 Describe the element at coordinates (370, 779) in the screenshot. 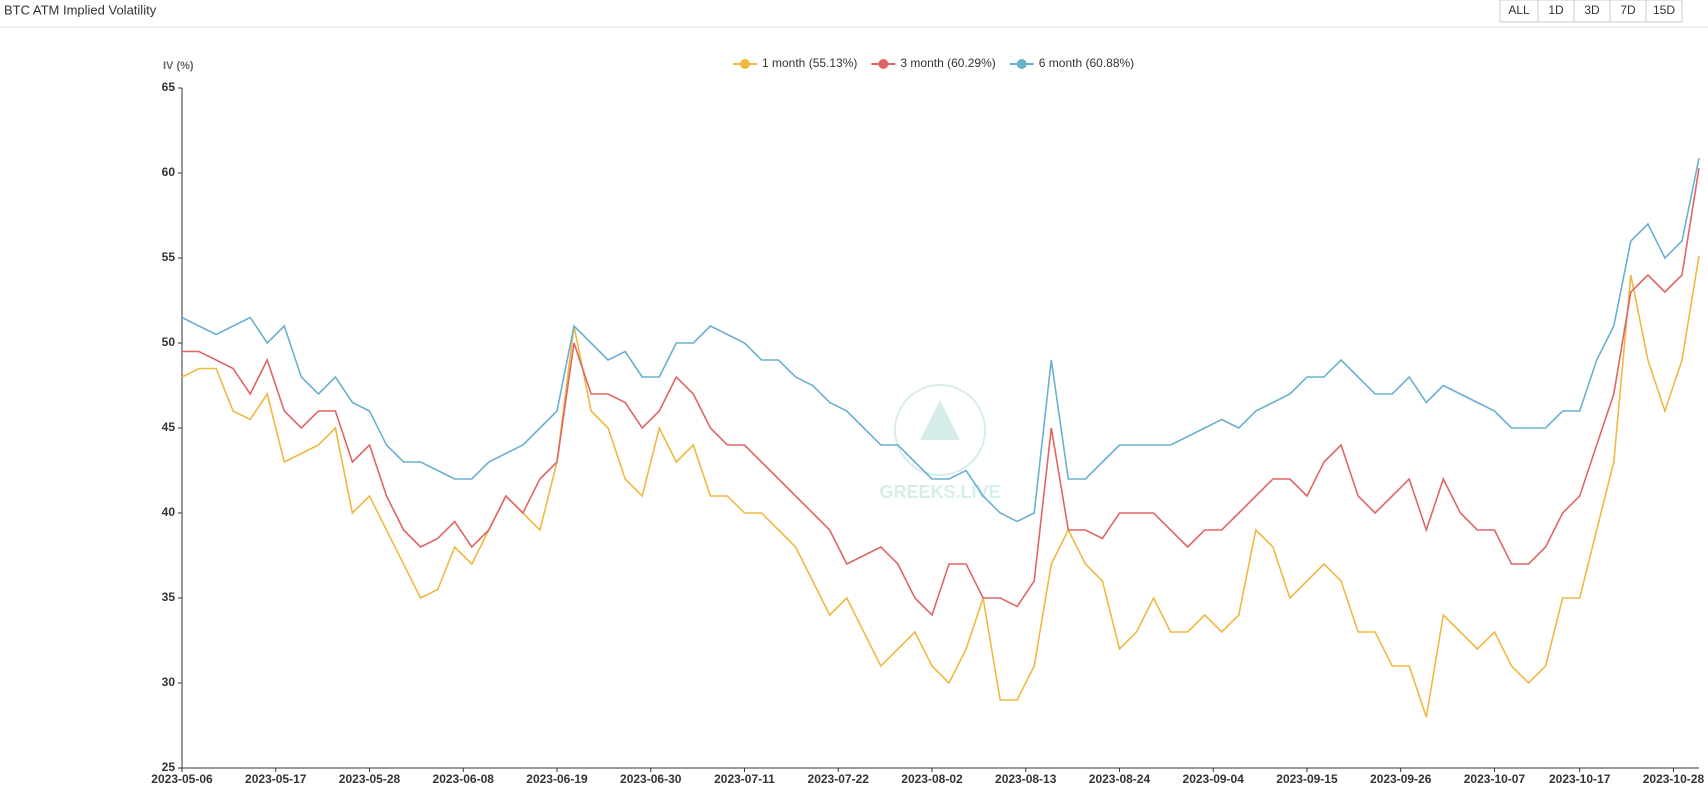

I see `x-tick-label: 2023-05-28` at that location.